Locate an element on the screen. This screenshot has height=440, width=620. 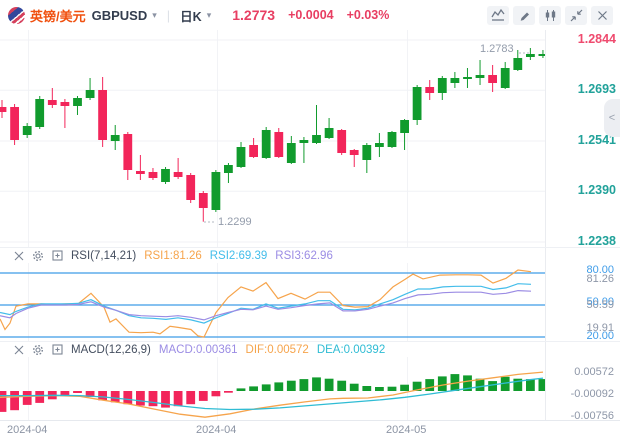
collapse-chart-icon is located at coordinates (576, 15).